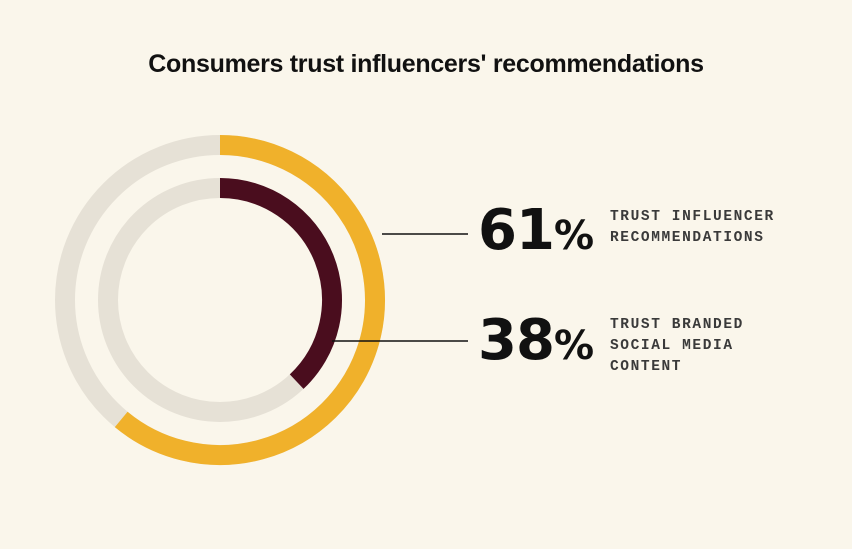 The height and width of the screenshot is (549, 852). I want to click on value-number-branded: 38, so click(516, 340).